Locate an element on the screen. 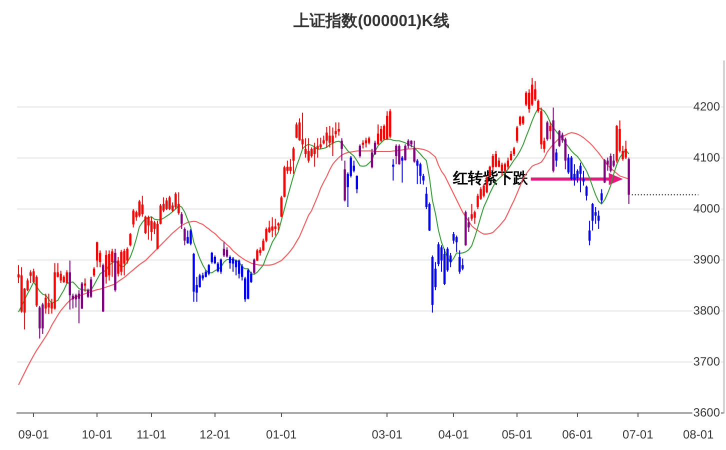  x-tick-label: 06-01 is located at coordinates (578, 435).